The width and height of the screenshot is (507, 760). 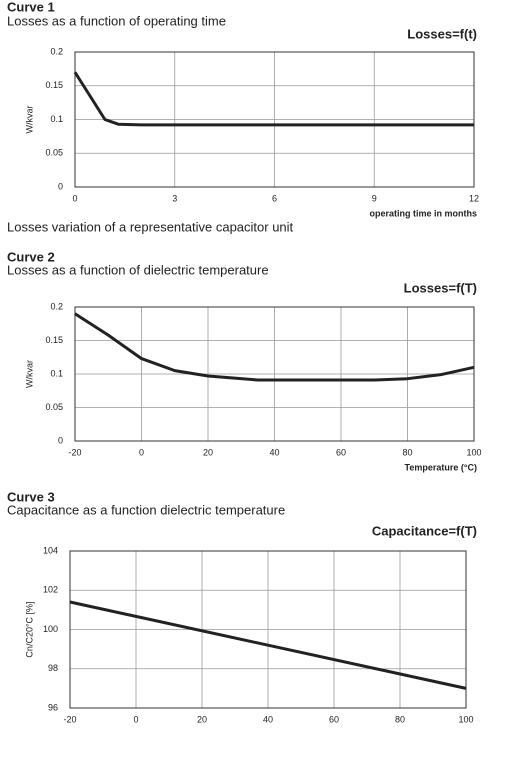 I want to click on x-tick-label: 9, so click(x=374, y=198).